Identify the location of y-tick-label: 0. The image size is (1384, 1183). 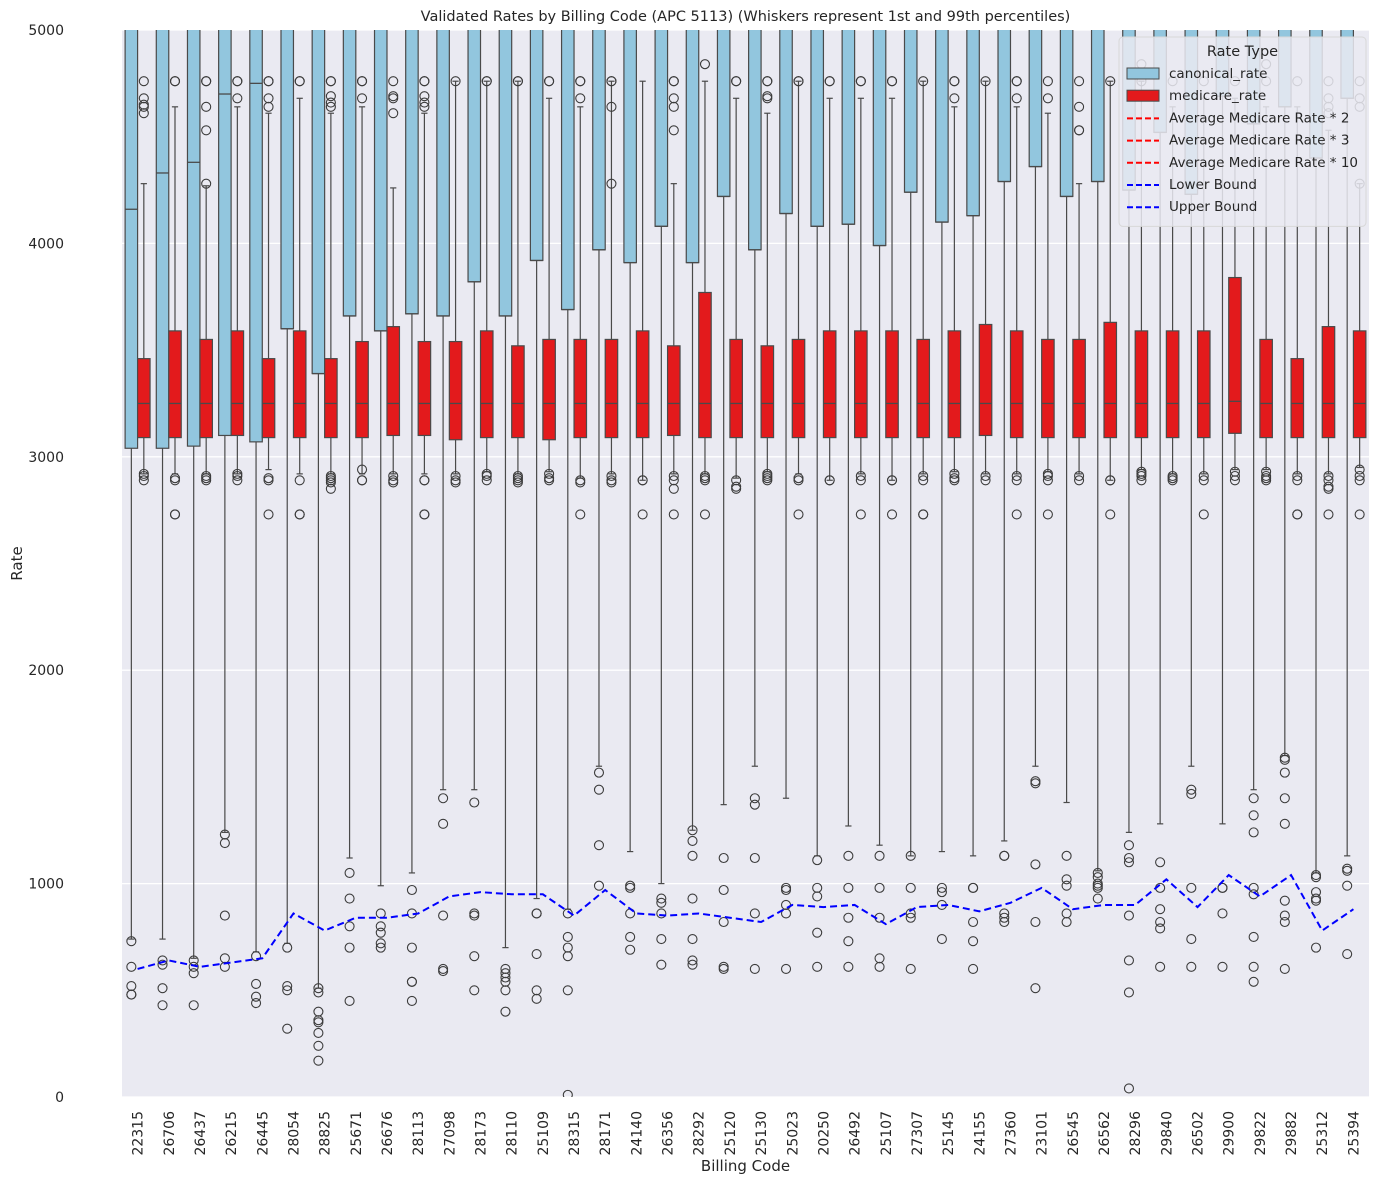
(59, 1098).